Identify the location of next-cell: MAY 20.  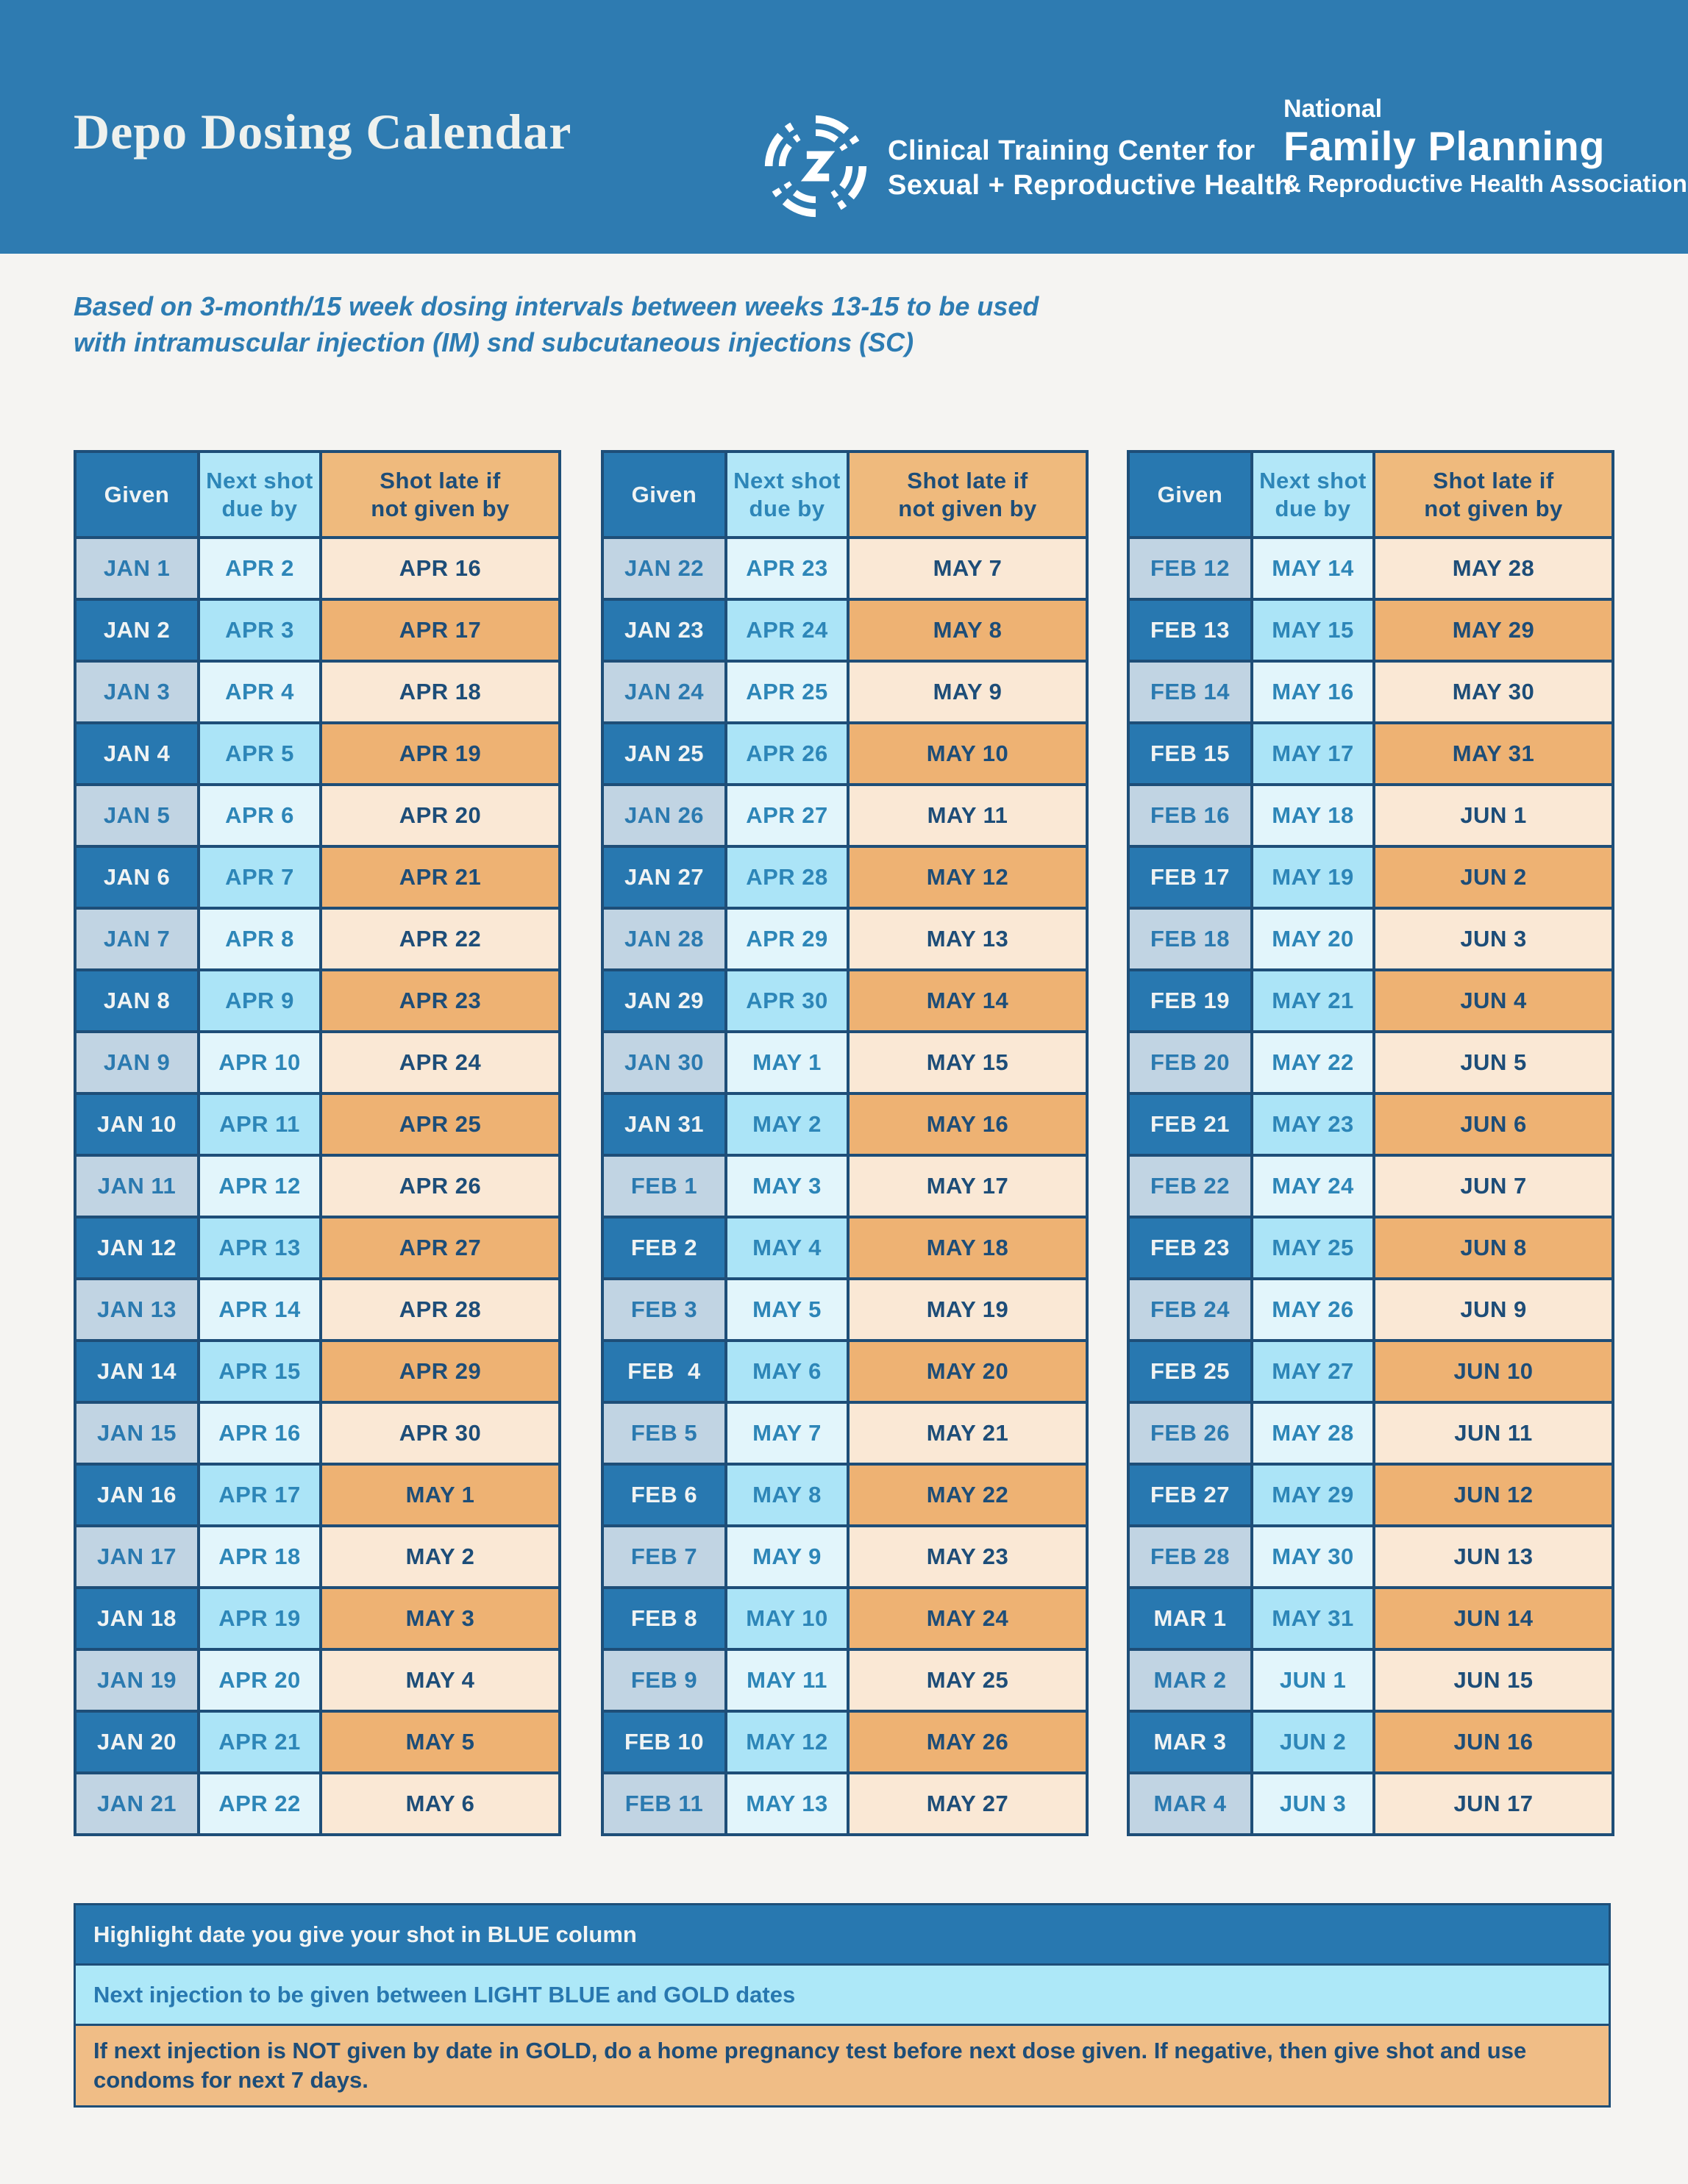
(1312, 939).